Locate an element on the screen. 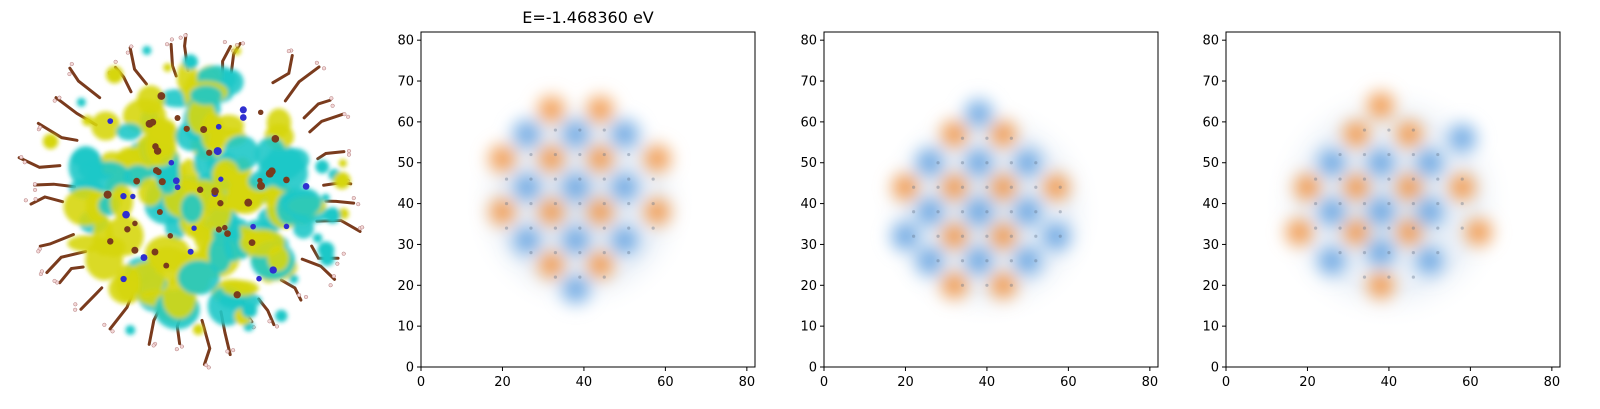 The width and height of the screenshot is (1600, 409). isosurface is located at coordinates (196, 190).